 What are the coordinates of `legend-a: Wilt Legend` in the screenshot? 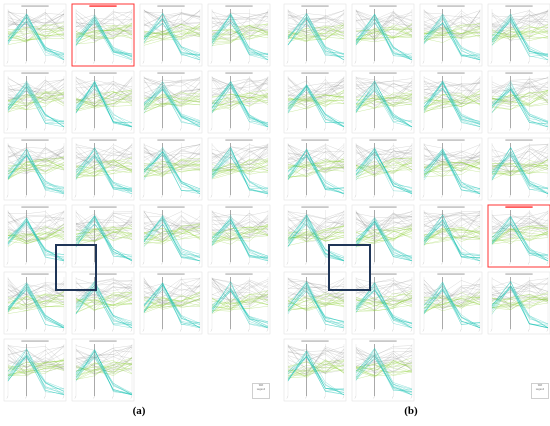 It's located at (261, 391).